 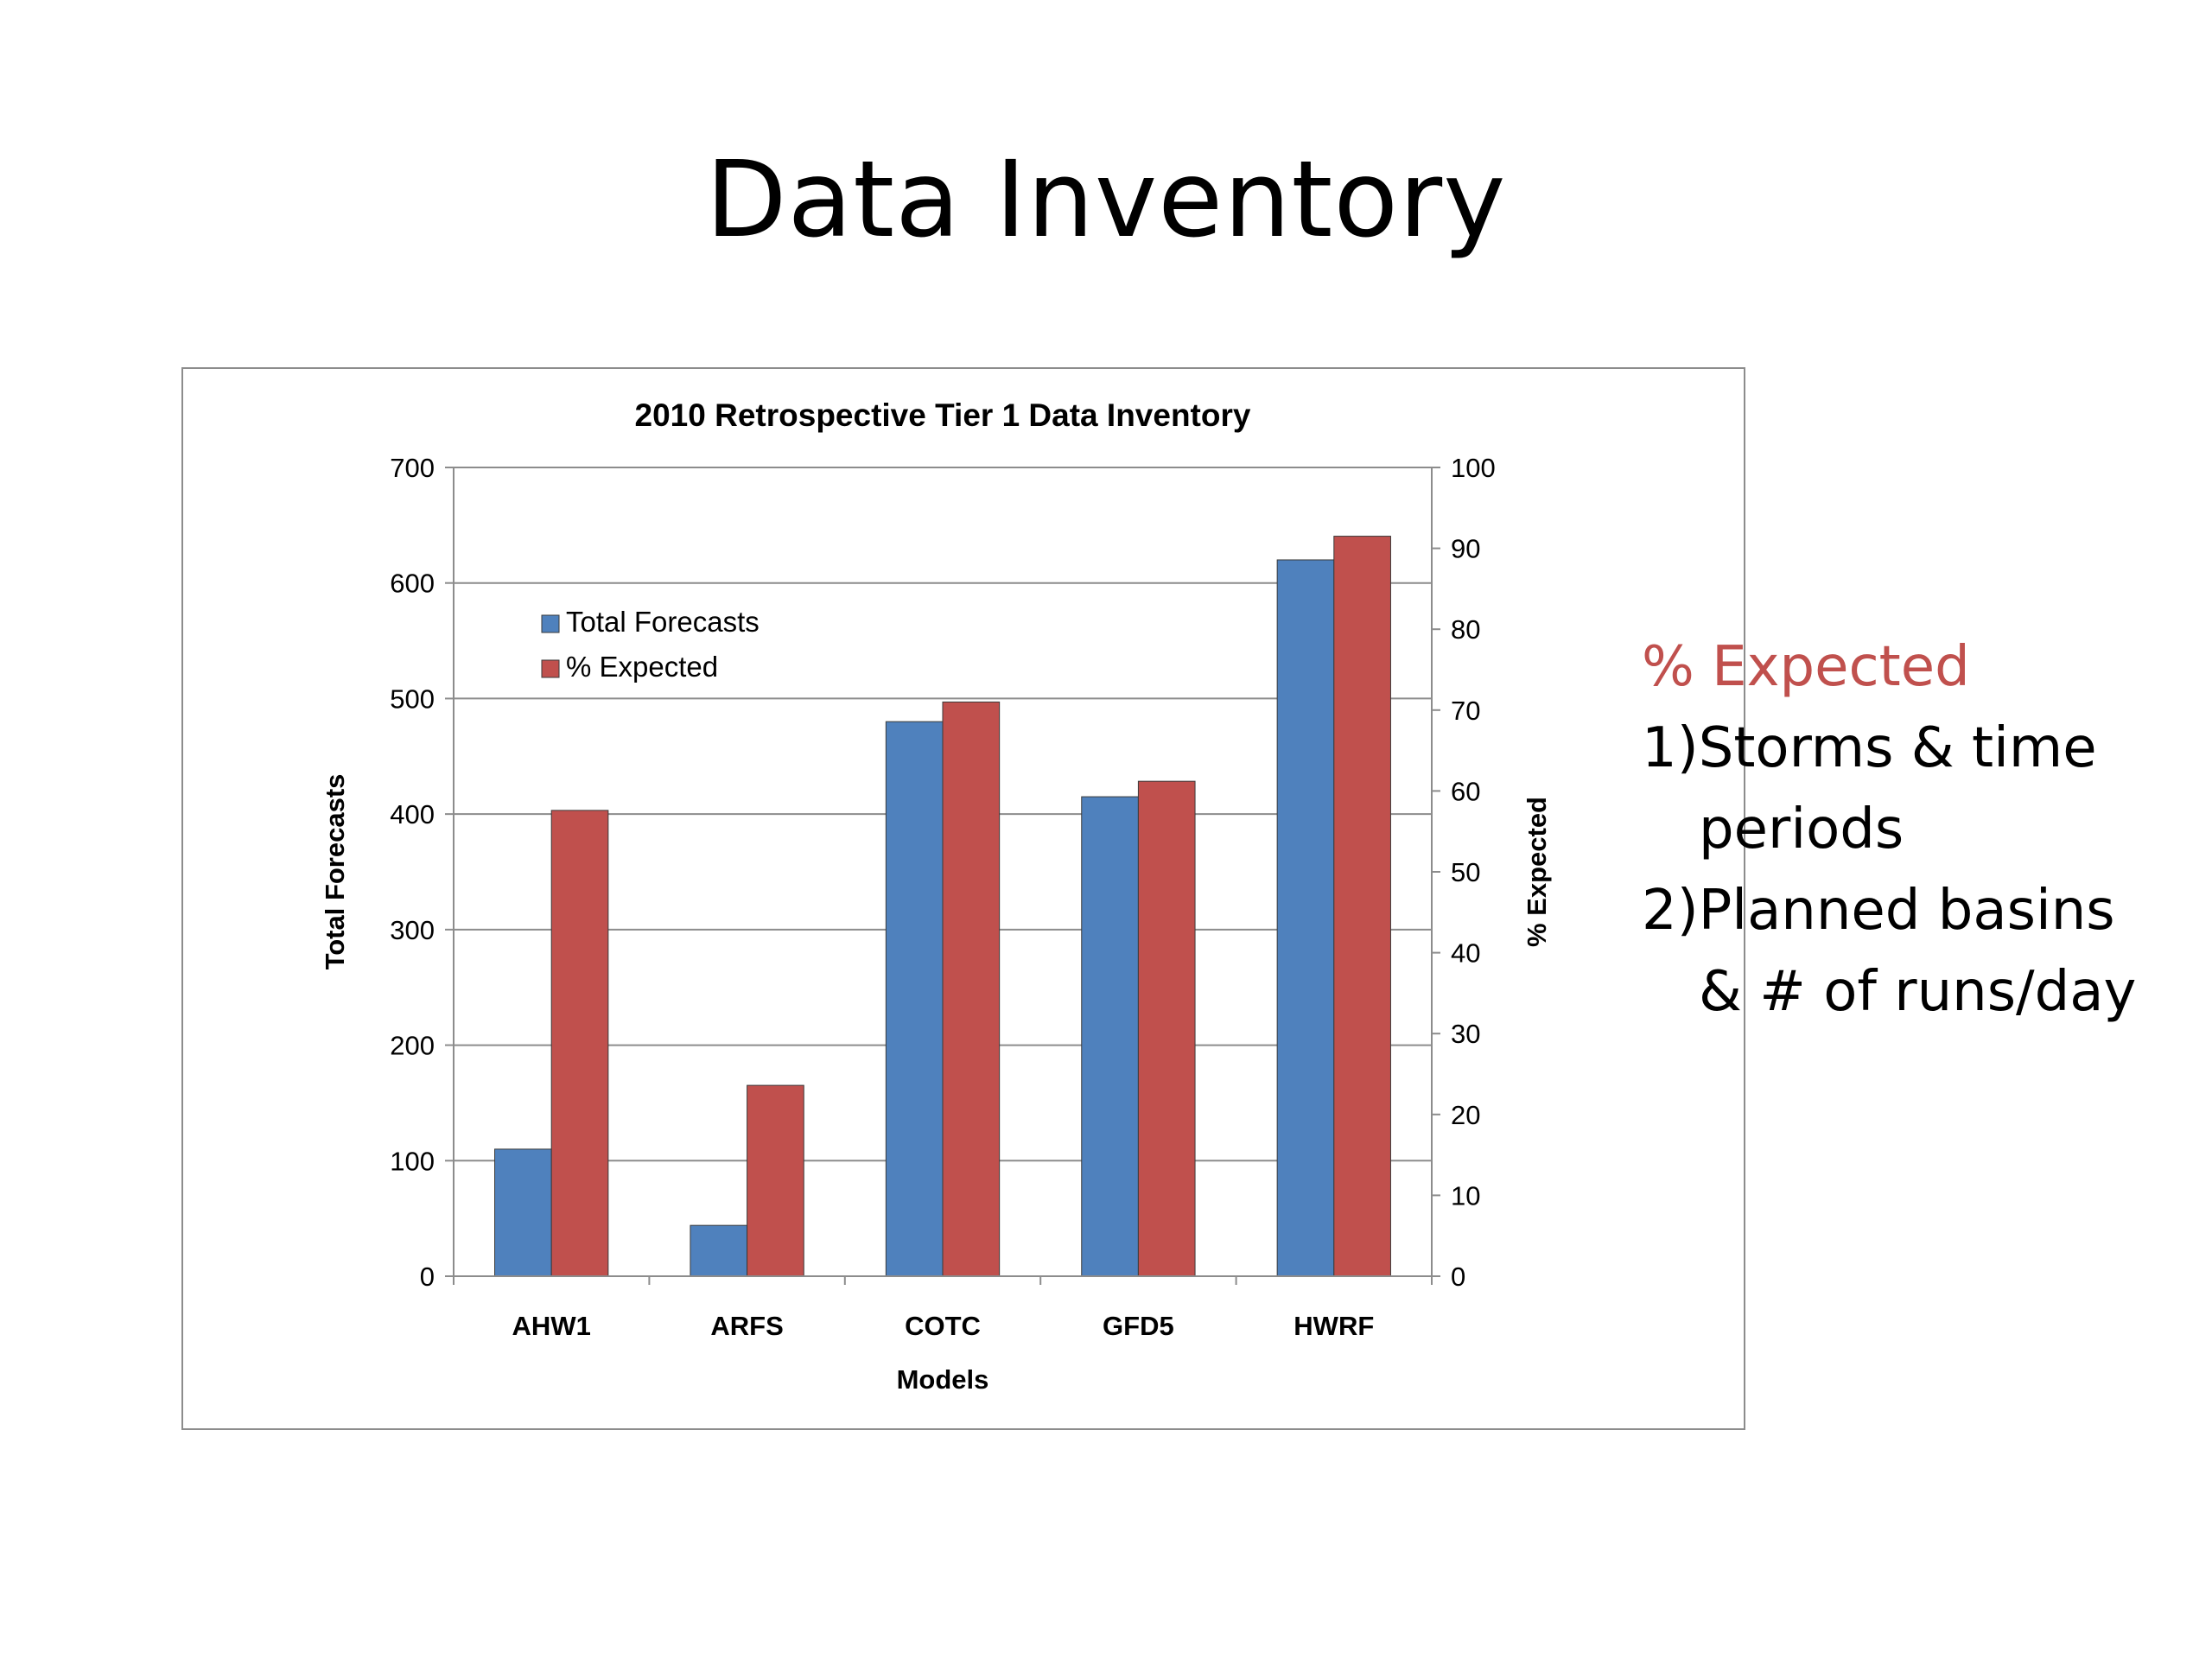 What do you see at coordinates (663, 622) in the screenshot?
I see `legend-label: Total Forecasts` at bounding box center [663, 622].